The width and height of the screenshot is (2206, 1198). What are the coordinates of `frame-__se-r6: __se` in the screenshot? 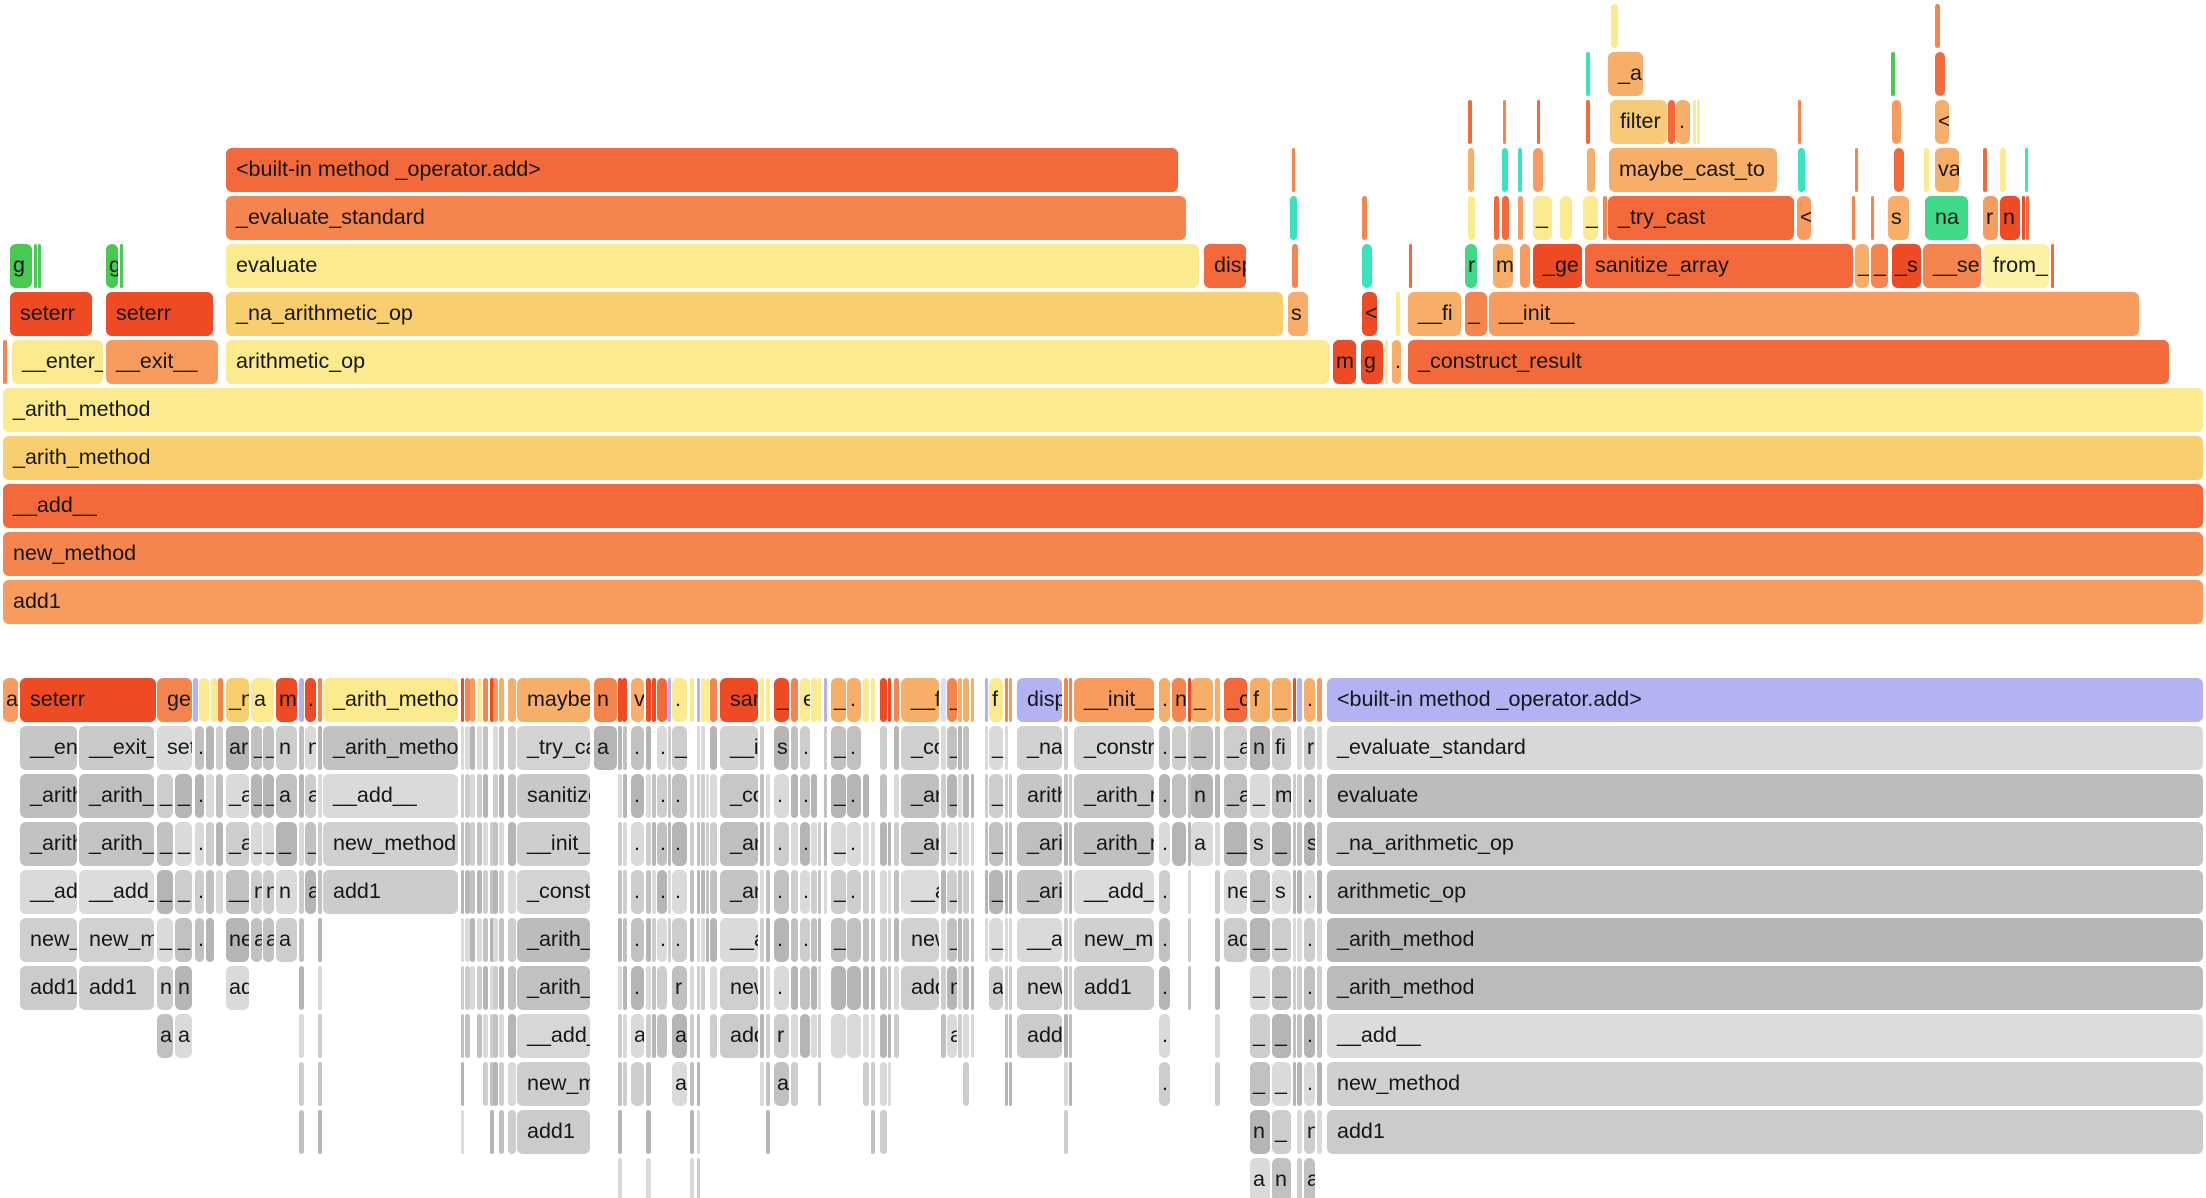 It's located at (1952, 266).